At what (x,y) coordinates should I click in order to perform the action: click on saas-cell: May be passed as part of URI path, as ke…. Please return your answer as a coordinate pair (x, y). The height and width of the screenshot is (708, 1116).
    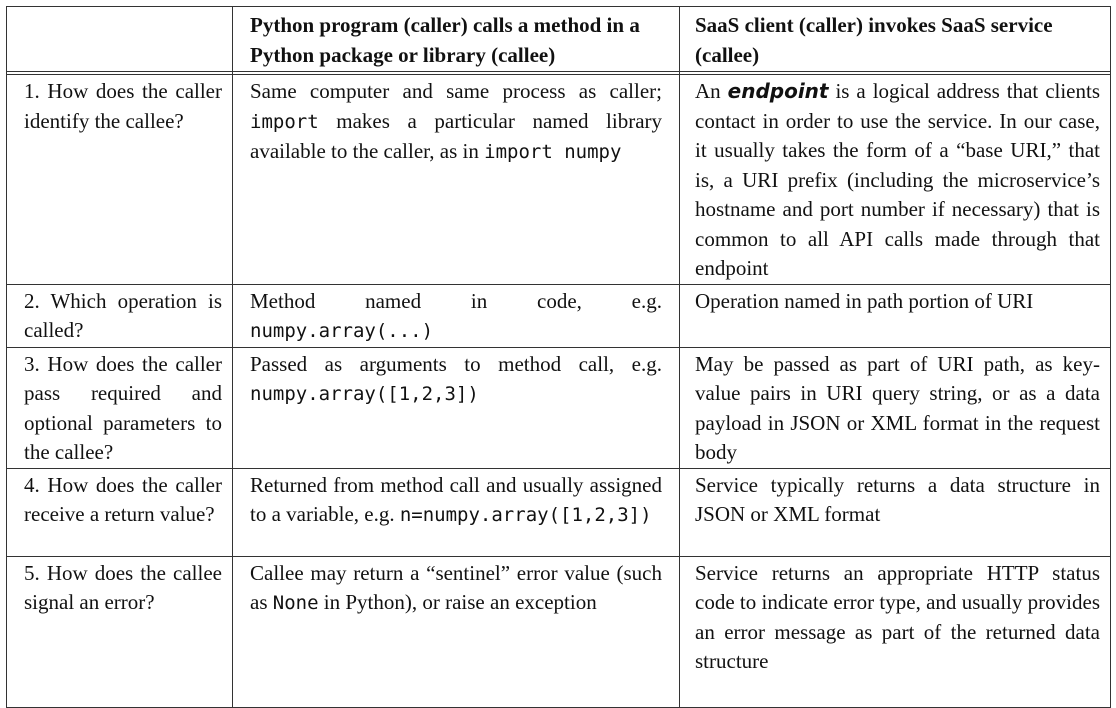
    Looking at the image, I should click on (895, 407).